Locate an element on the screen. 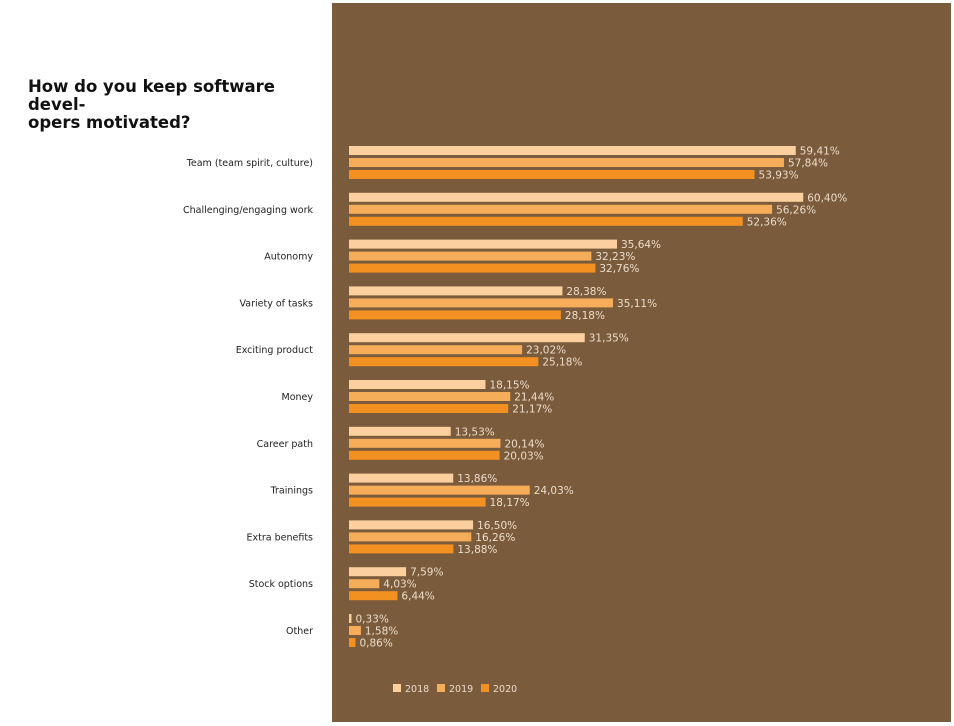 This screenshot has width=954, height=726. legend-label-2020: 2020 is located at coordinates (505, 689).